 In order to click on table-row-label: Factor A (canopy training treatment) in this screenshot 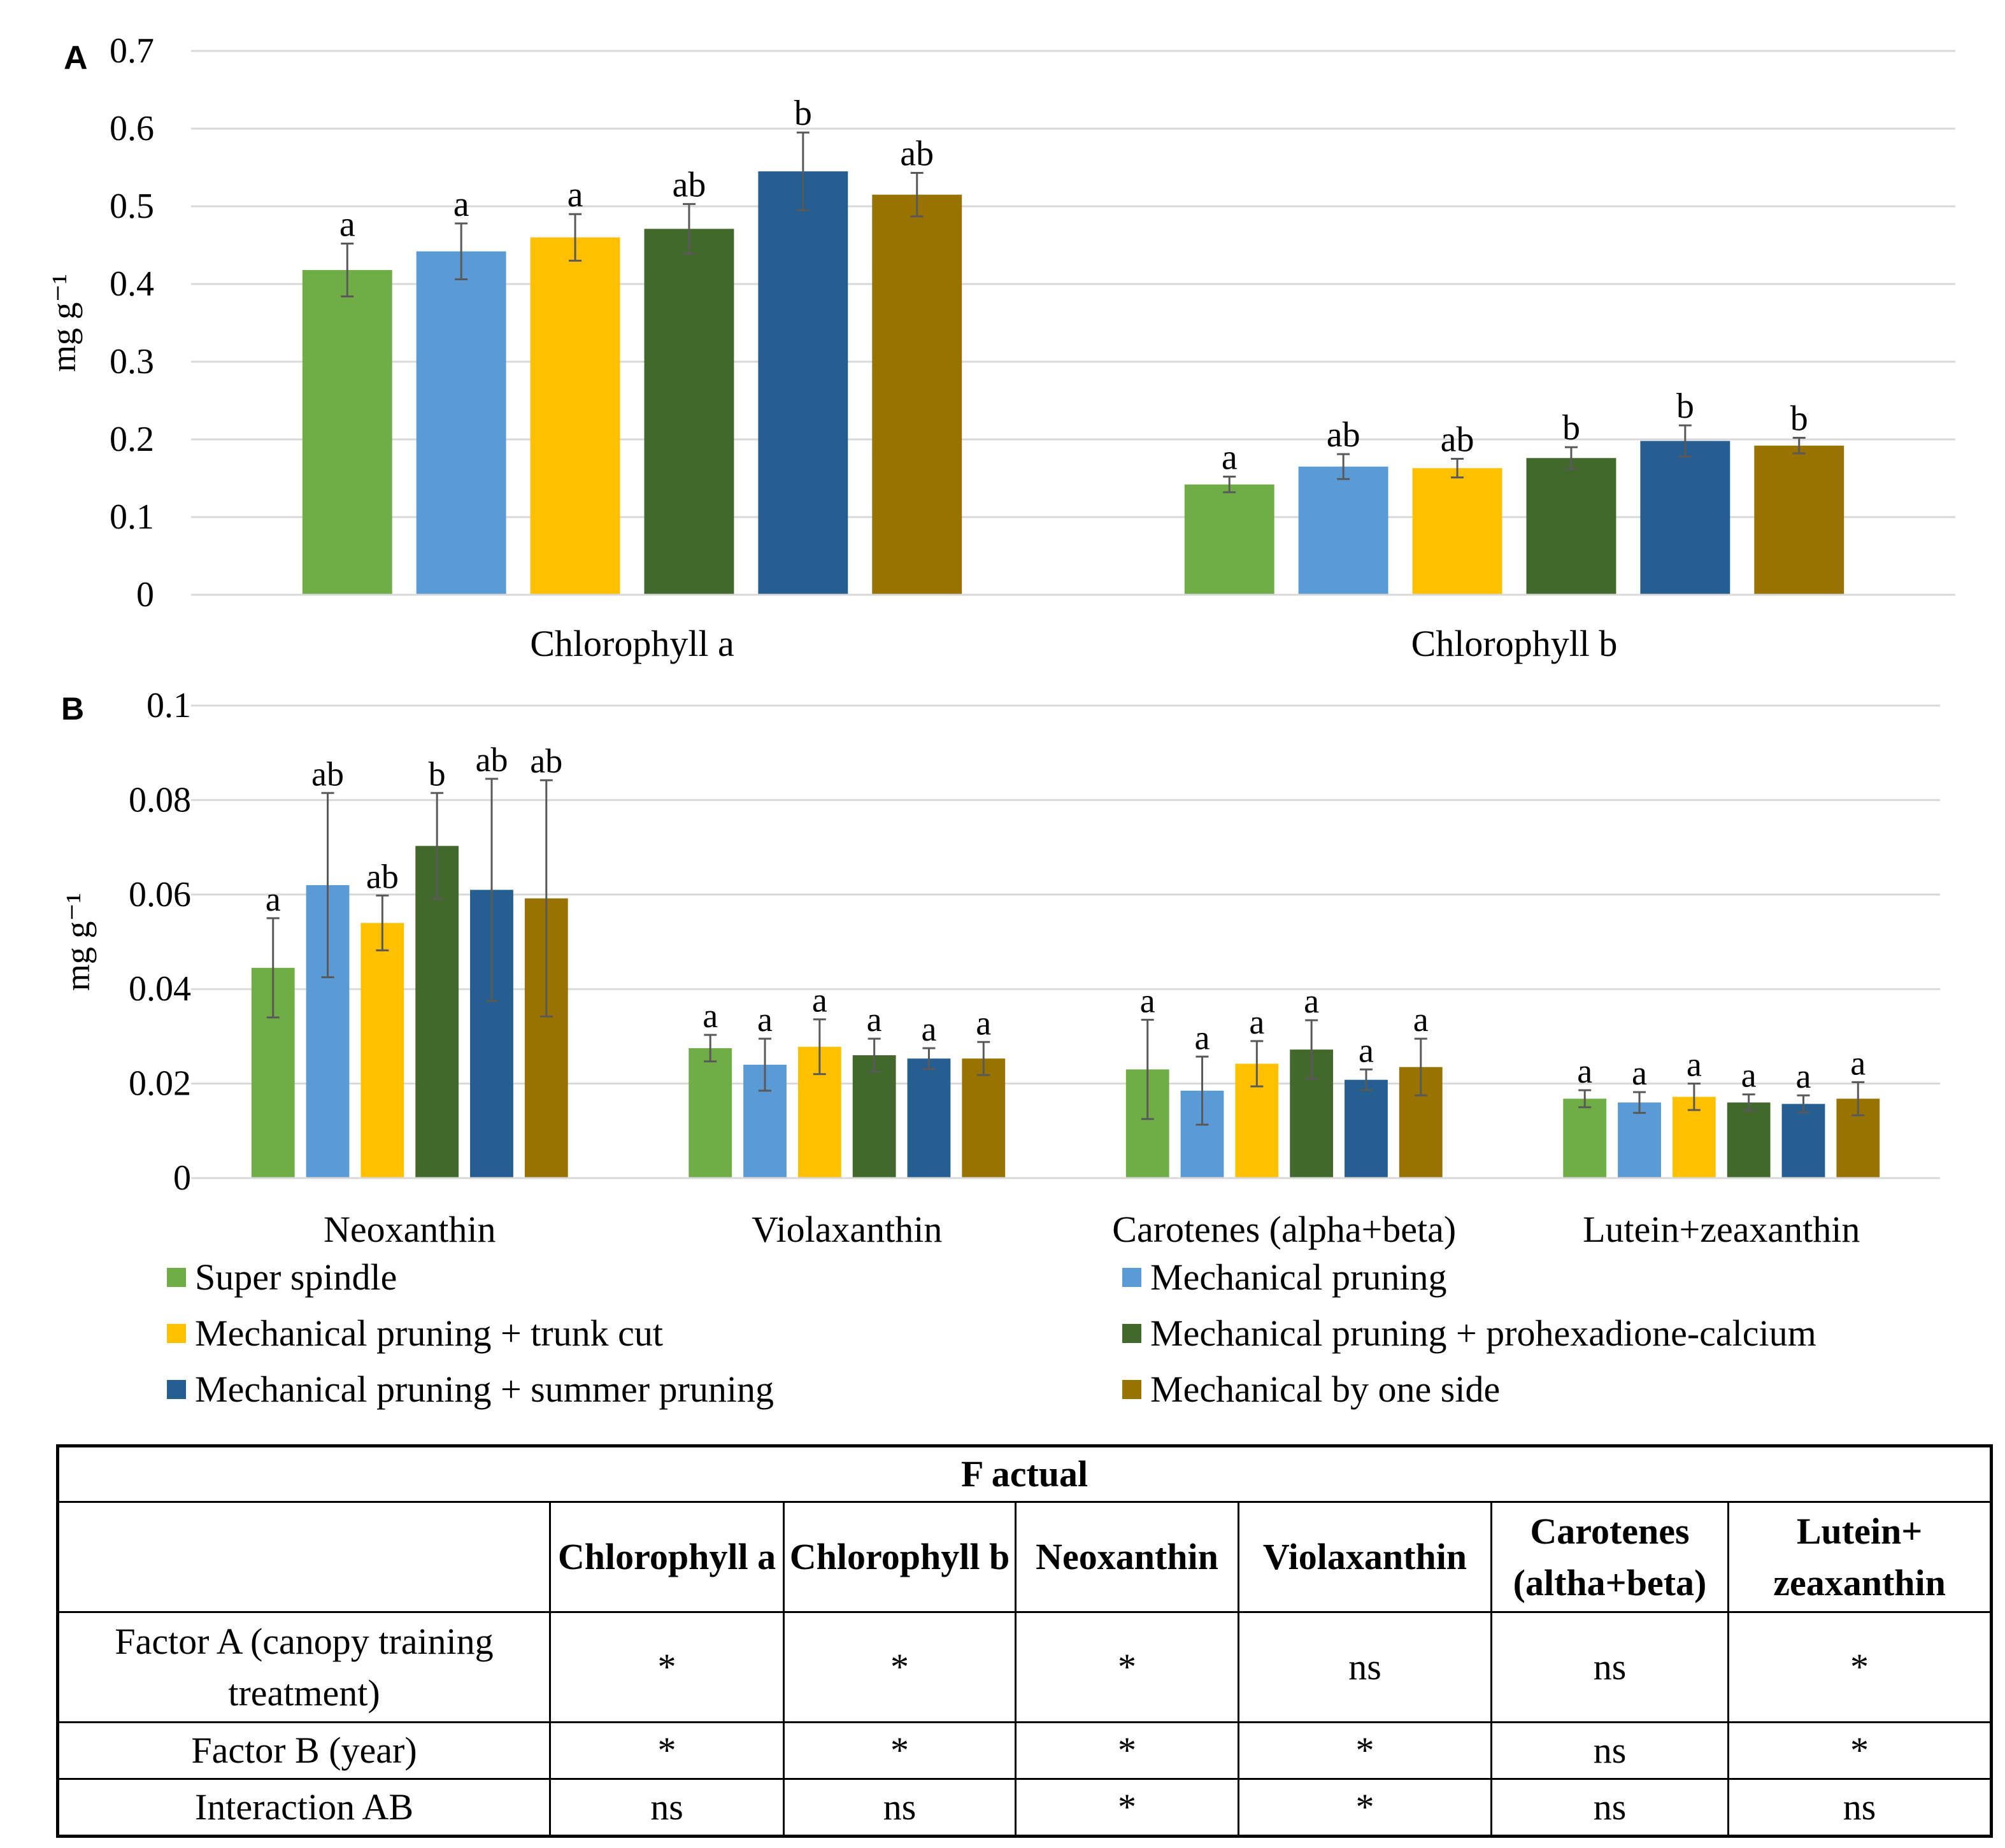, I will do `click(304, 1667)`.